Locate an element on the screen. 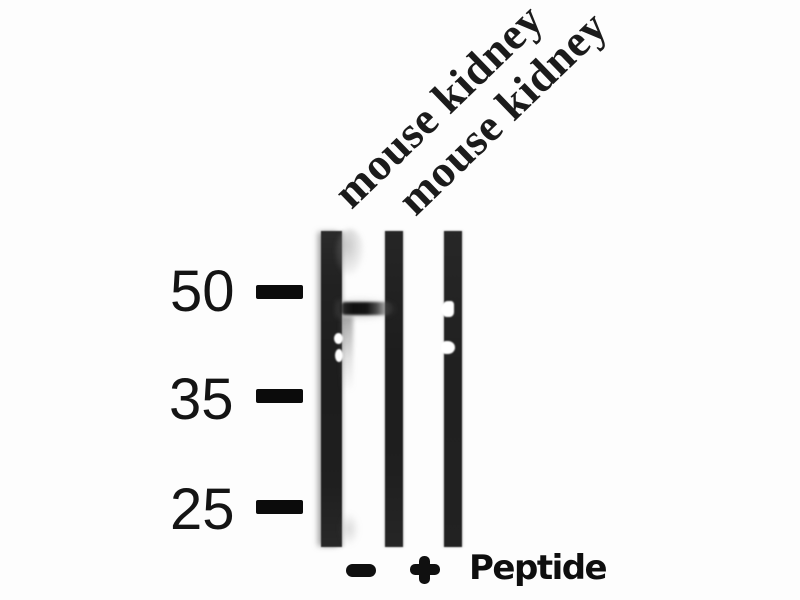 This screenshot has width=800, height=600. plus-symbol-vbar is located at coordinates (424, 570).